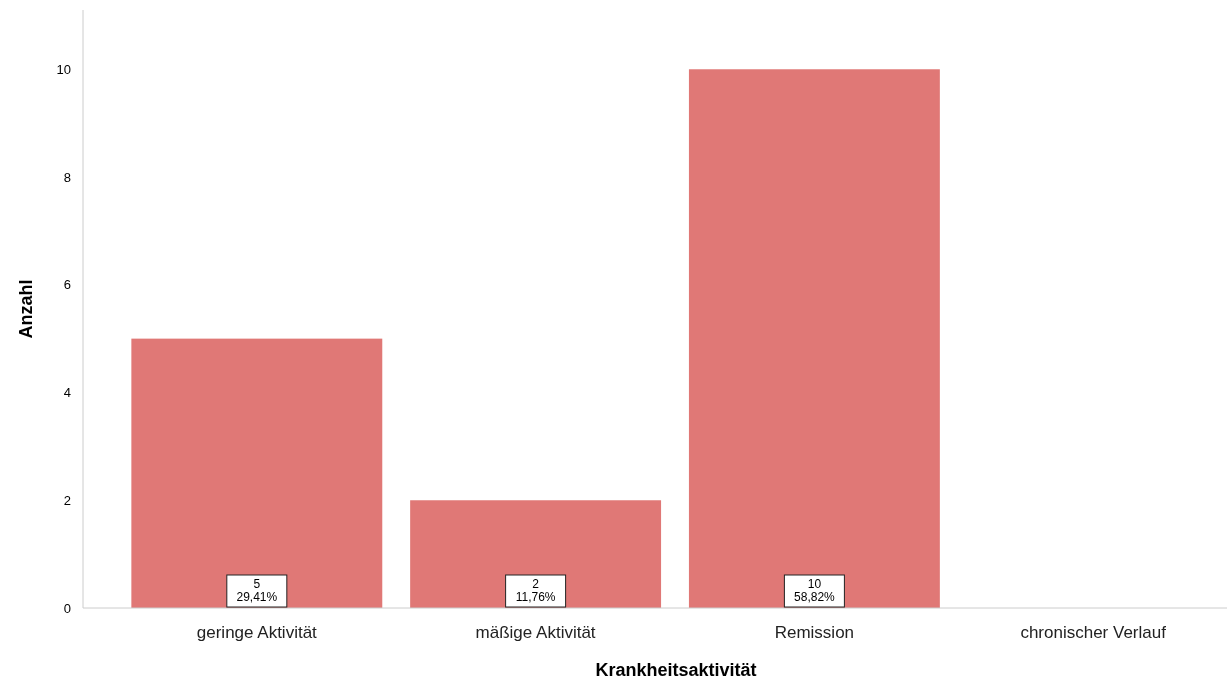 Image resolution: width=1229 pixels, height=686 pixels. What do you see at coordinates (67, 177) in the screenshot?
I see `y-tick-label: 8` at bounding box center [67, 177].